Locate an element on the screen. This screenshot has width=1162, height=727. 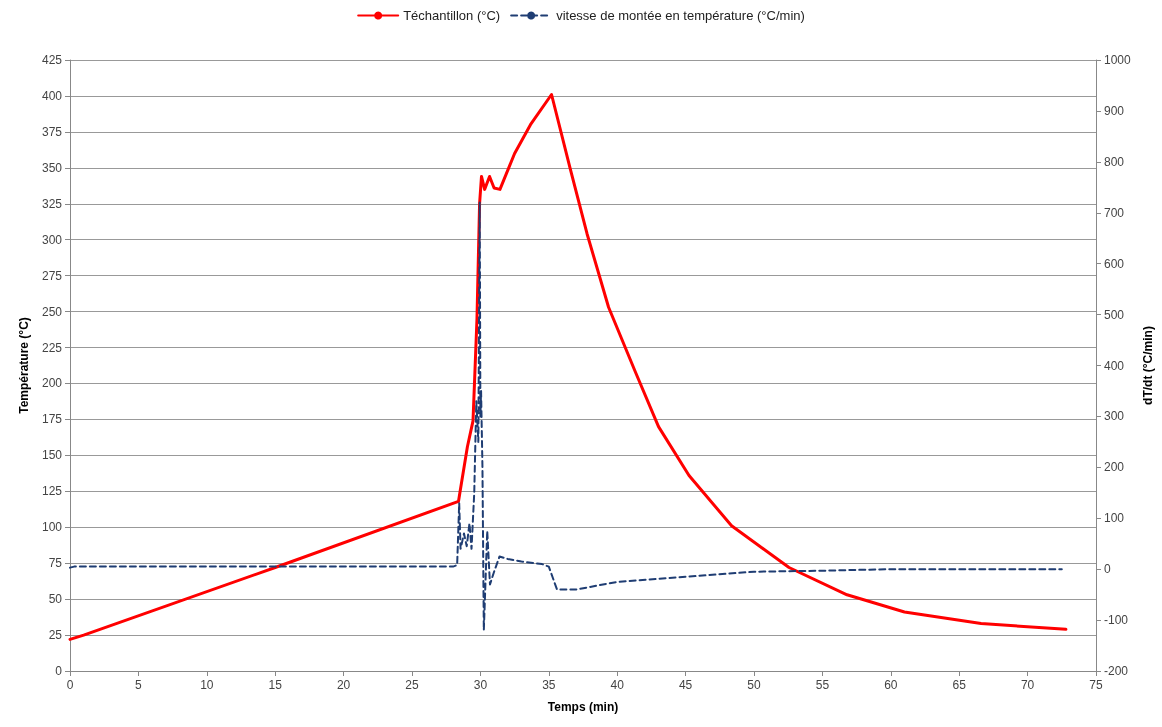
y2-tick-label: 100 is located at coordinates (1114, 518).